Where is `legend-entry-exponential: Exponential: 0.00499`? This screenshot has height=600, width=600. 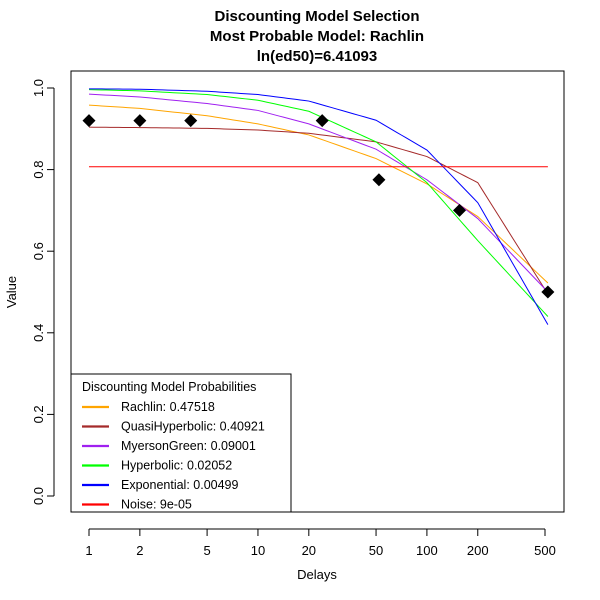 legend-entry-exponential: Exponential: 0.00499 is located at coordinates (180, 485).